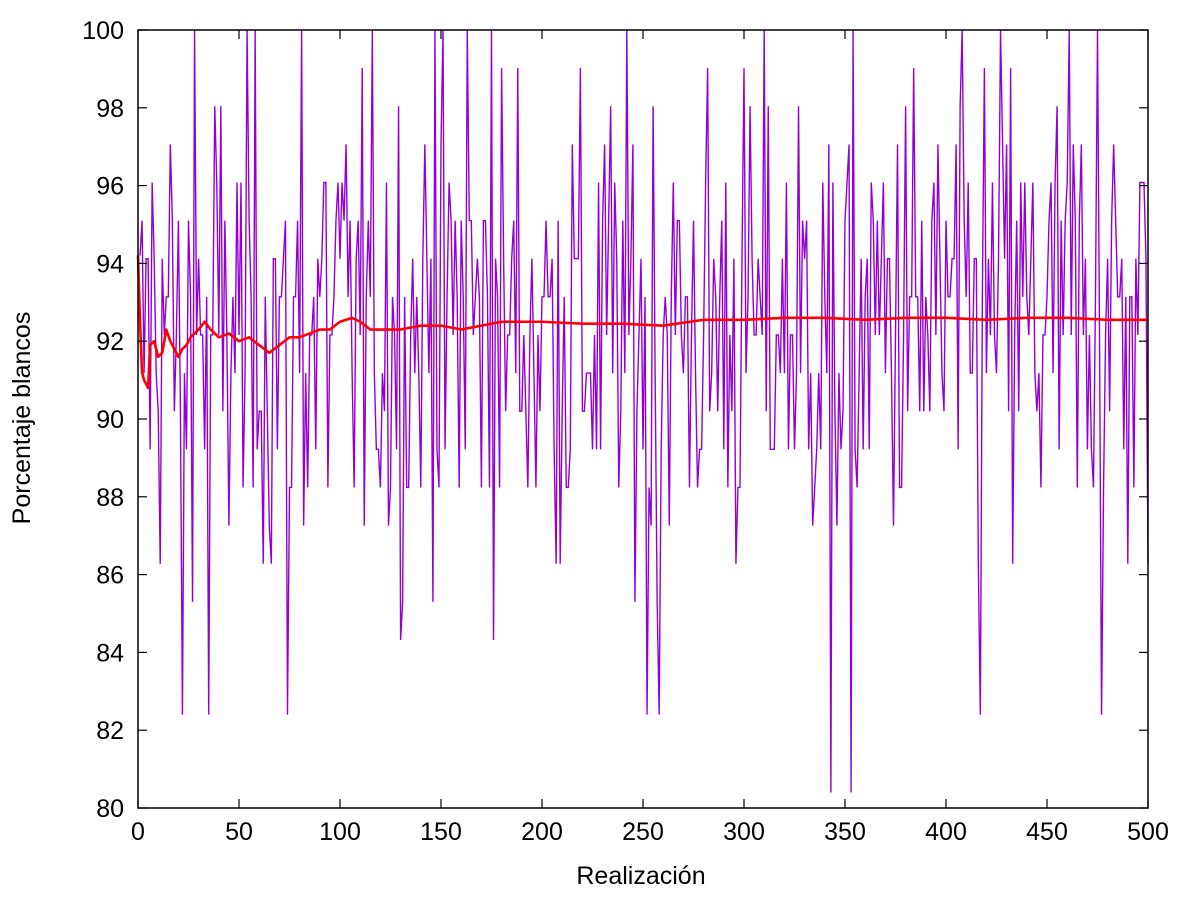 The image size is (1200, 900). Describe the element at coordinates (110, 342) in the screenshot. I see `y-tick-label: 92` at that location.